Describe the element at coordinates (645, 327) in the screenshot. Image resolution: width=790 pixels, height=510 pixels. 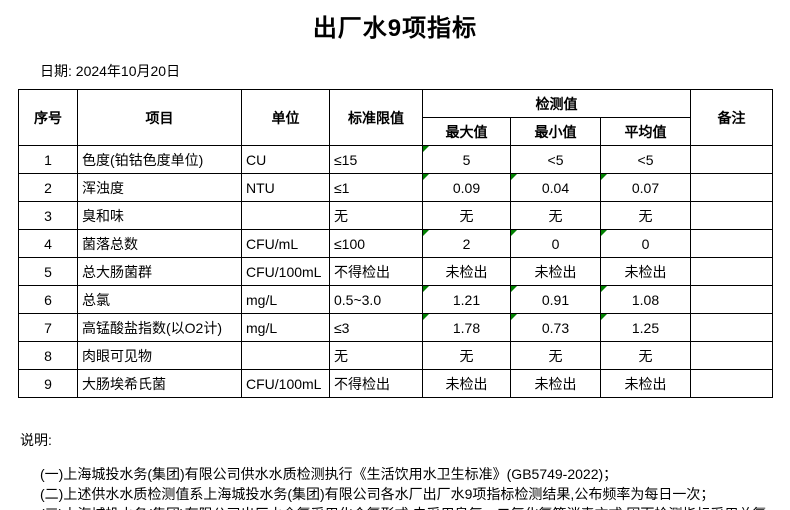
I see `cell-avg: 1.25` at that location.